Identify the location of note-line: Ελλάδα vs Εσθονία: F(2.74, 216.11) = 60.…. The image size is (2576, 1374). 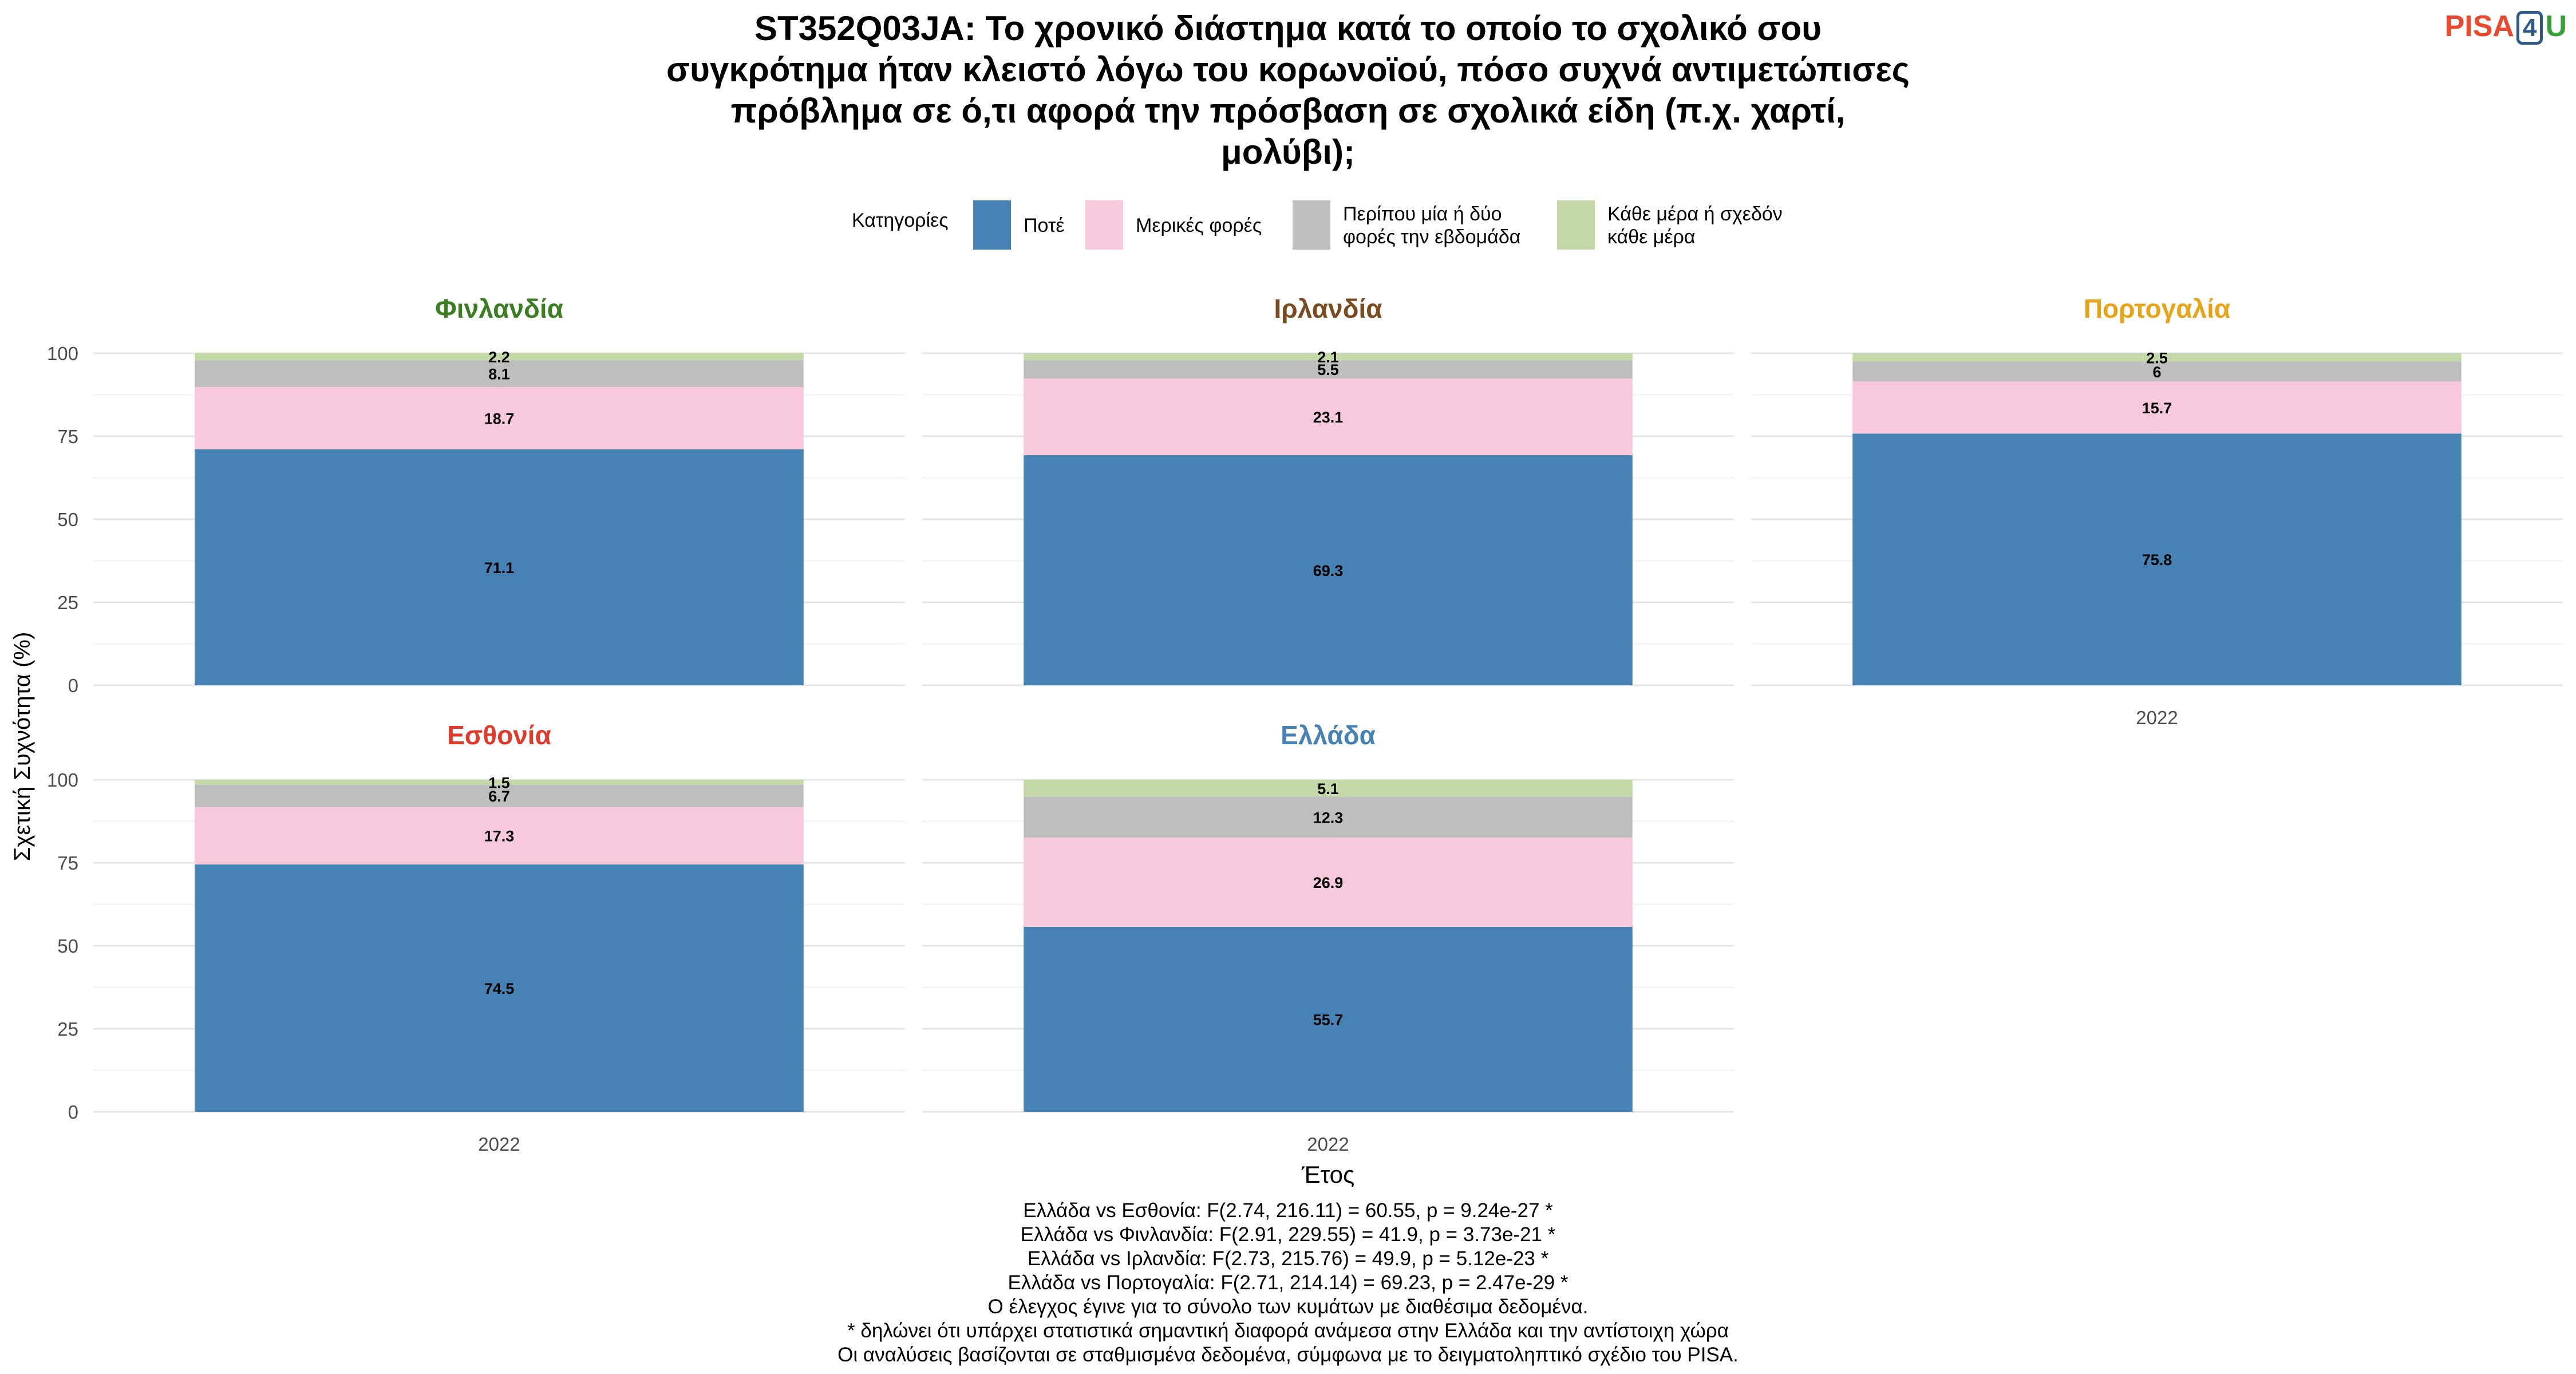
(1288, 1210).